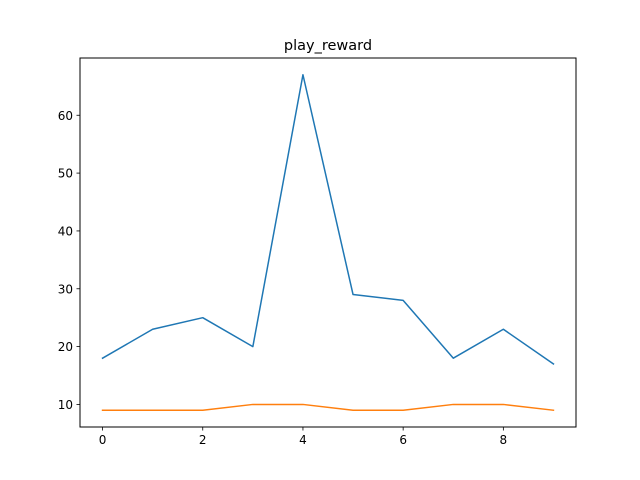  Describe the element at coordinates (103, 440) in the screenshot. I see `x-tick-label: 0` at that location.